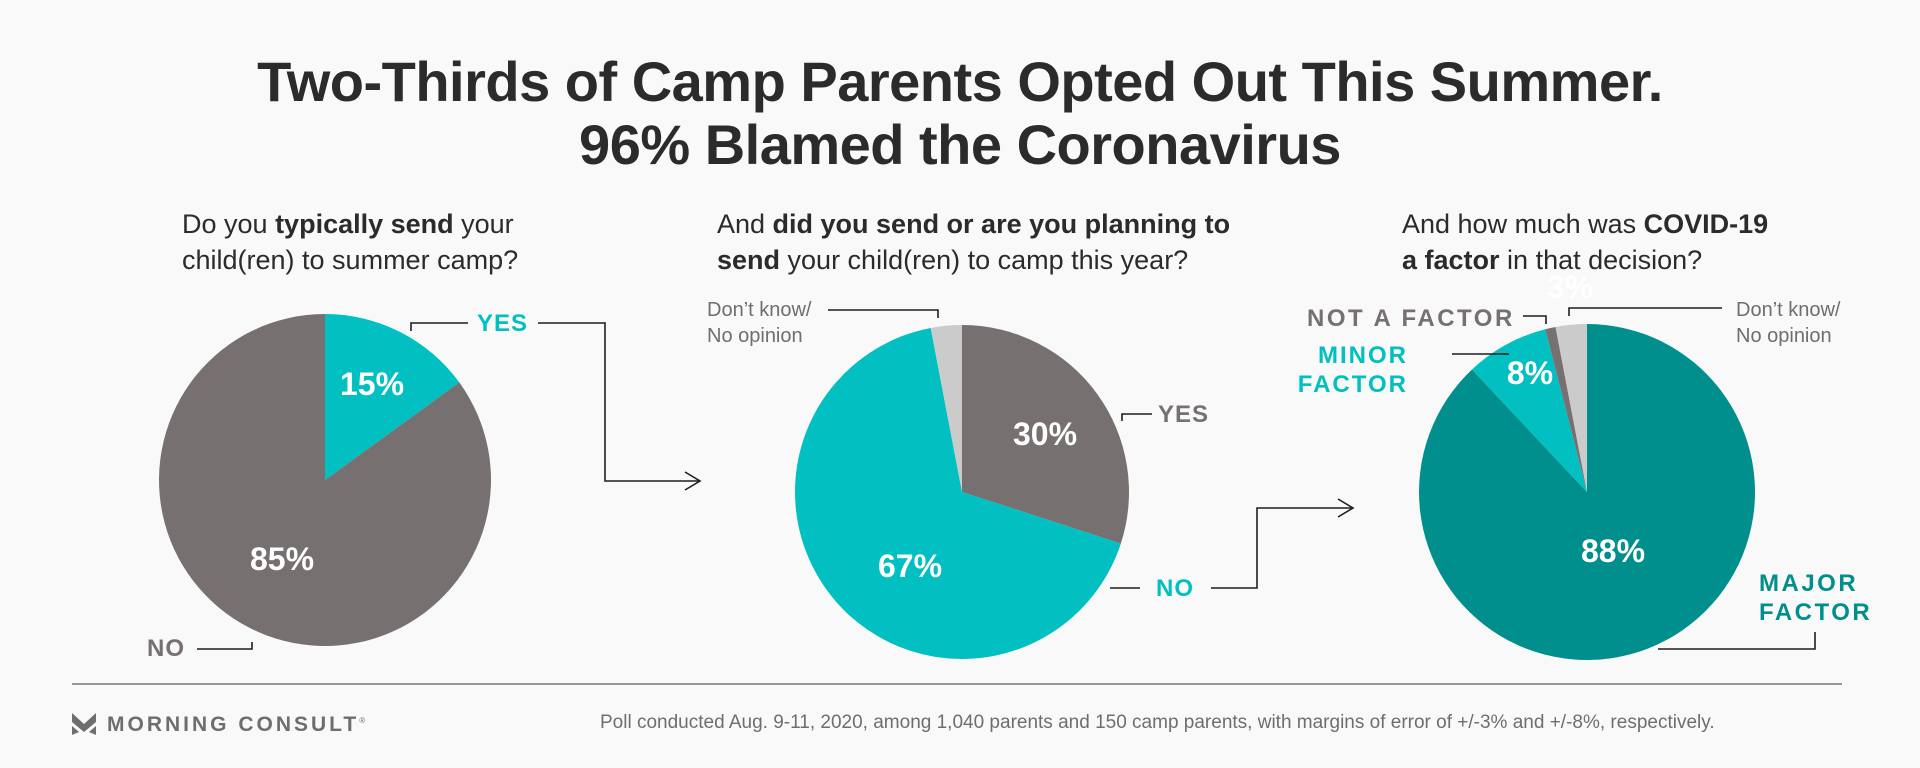  Describe the element at coordinates (1815, 612) in the screenshot. I see `label-p3-major-2: FACTOR` at that location.